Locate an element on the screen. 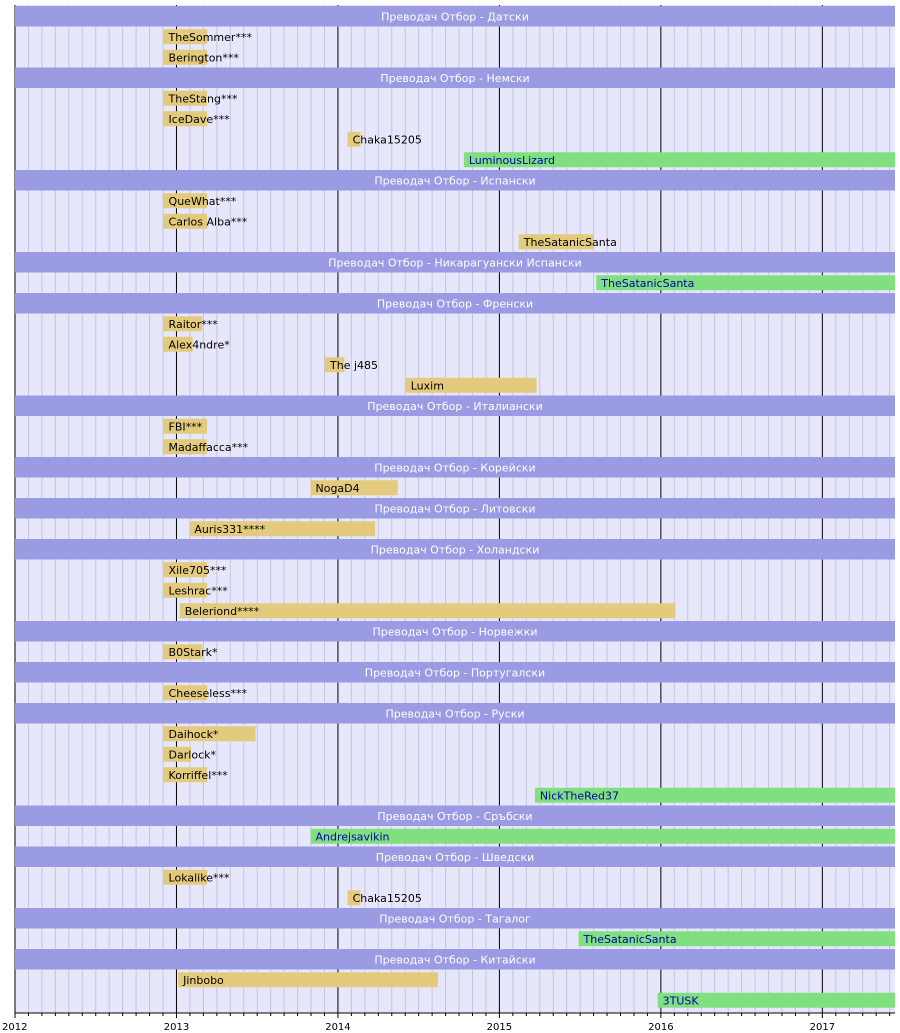 This screenshot has width=900, height=1033. member-label: Luxim is located at coordinates (427, 385).